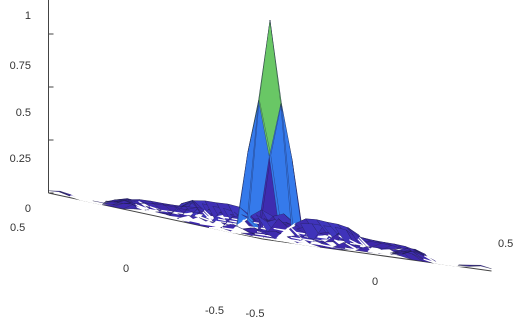  I want to click on y-tick-label: 0, so click(126, 269).